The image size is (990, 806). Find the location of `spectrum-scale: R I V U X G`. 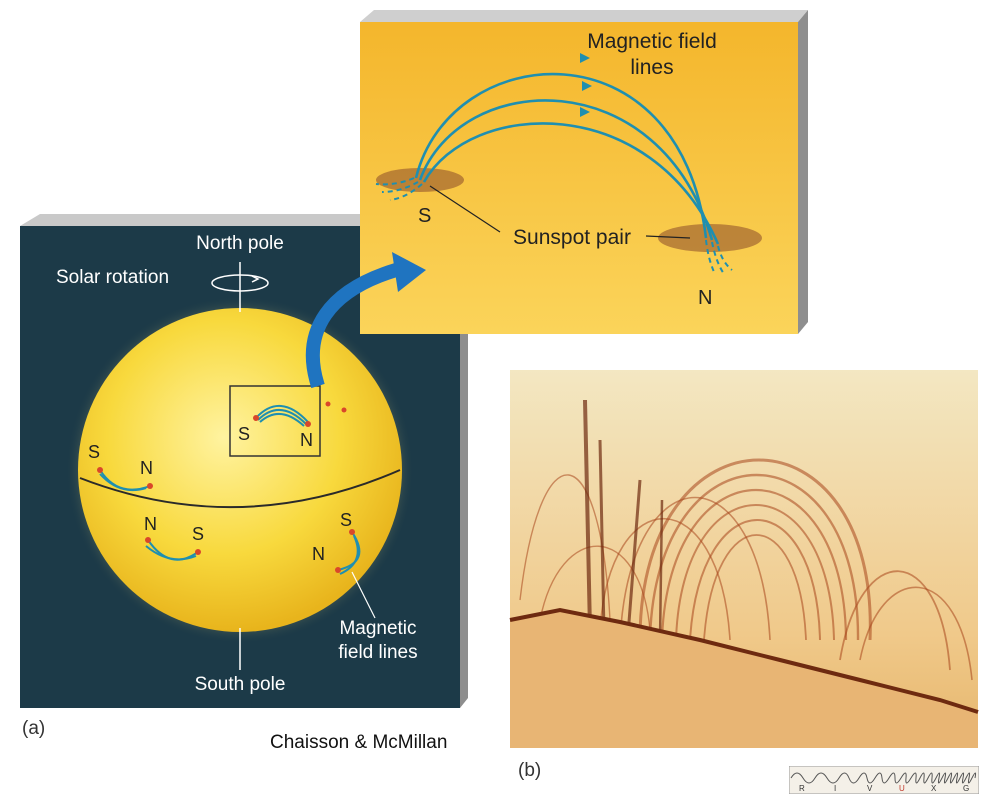

spectrum-scale: R I V U X G is located at coordinates (884, 780).